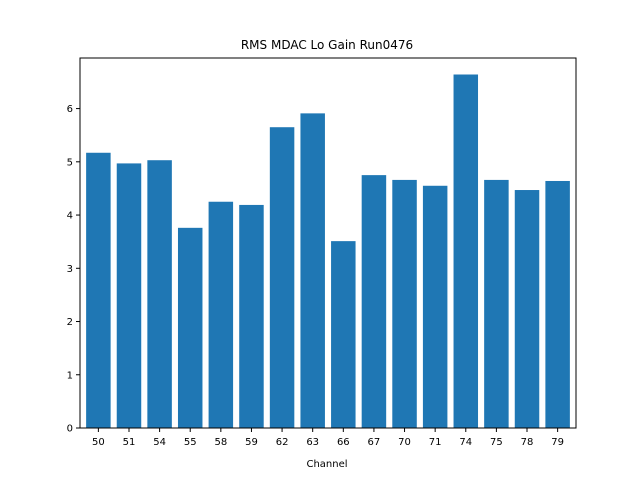 The image size is (640, 480). What do you see at coordinates (312, 442) in the screenshot?
I see `x-tick-label: 63` at bounding box center [312, 442].